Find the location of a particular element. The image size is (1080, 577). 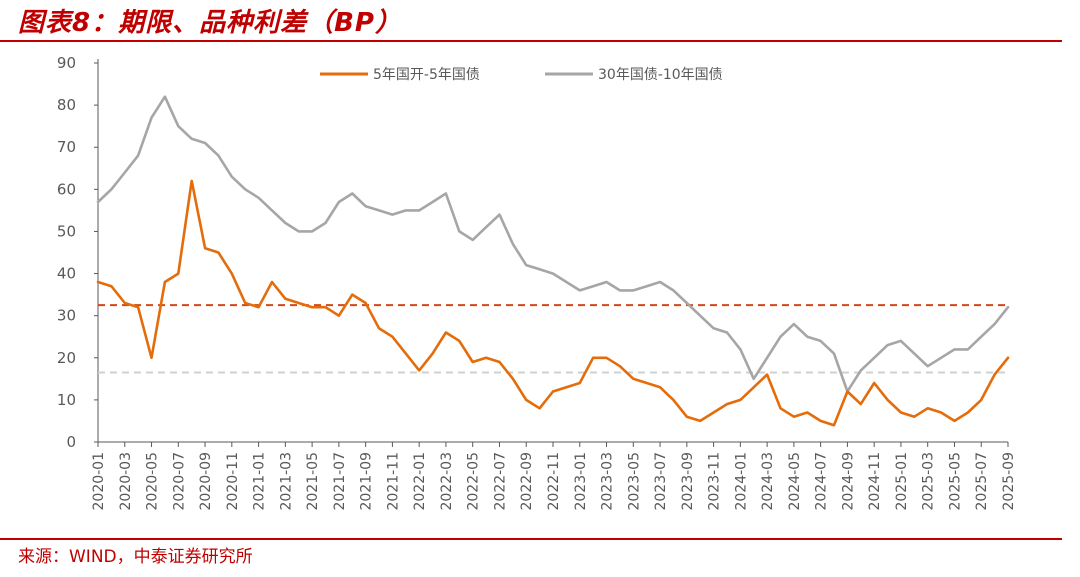

y-tick-label: 80 is located at coordinates (66, 105).